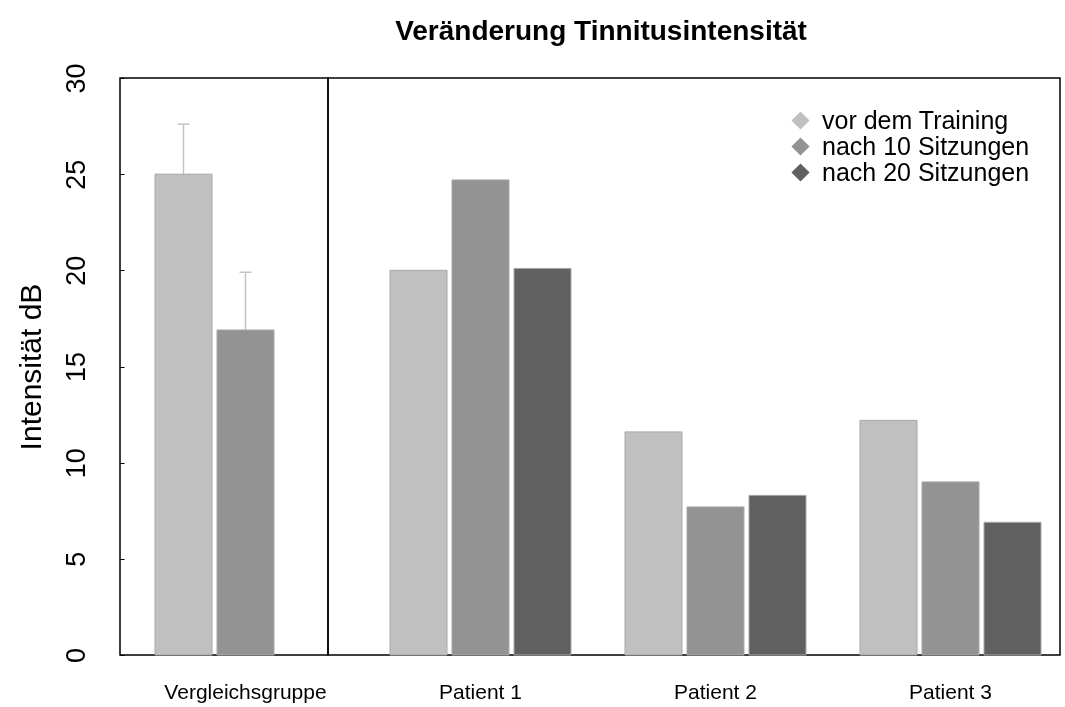 This screenshot has width=1065, height=707. I want to click on x-tick-label: Patient 1, so click(480, 691).